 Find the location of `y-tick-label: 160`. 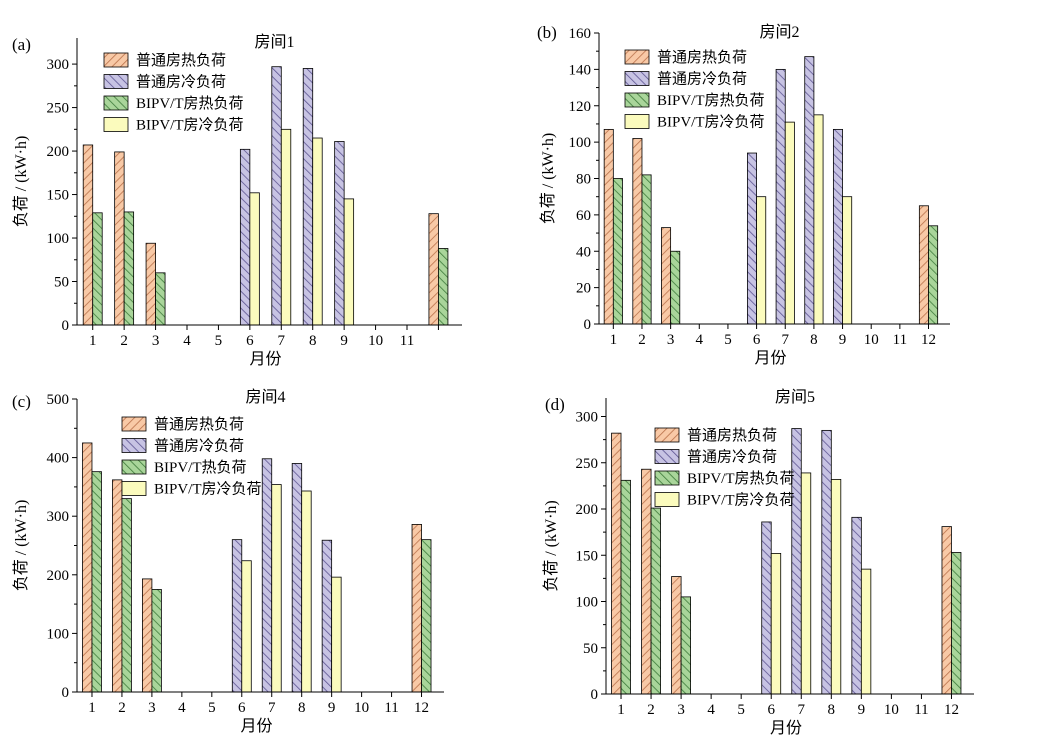

y-tick-label: 160 is located at coordinates (580, 34).